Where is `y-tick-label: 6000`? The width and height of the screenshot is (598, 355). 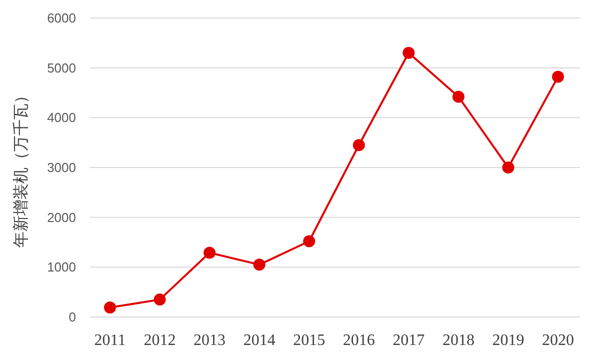 y-tick-label: 6000 is located at coordinates (61, 18).